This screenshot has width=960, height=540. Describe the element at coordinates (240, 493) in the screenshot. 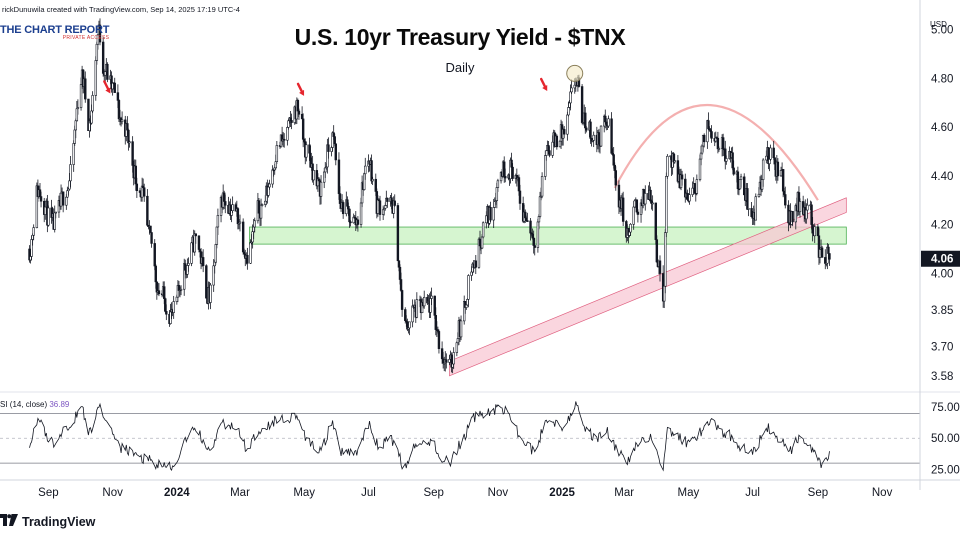

I see `time-tick-label: Mar` at that location.